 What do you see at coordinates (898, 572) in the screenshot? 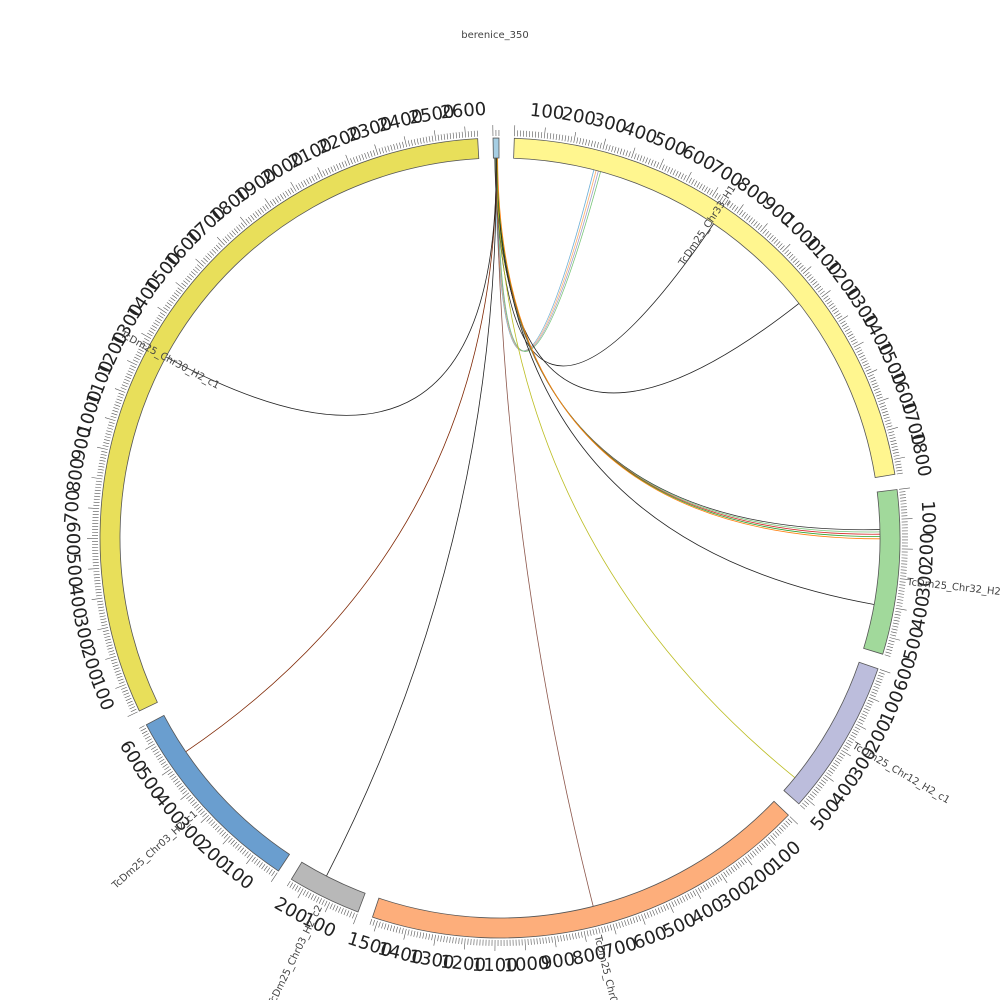
I see `ticks-tcdm25-chr32-h2-c2` at bounding box center [898, 572].